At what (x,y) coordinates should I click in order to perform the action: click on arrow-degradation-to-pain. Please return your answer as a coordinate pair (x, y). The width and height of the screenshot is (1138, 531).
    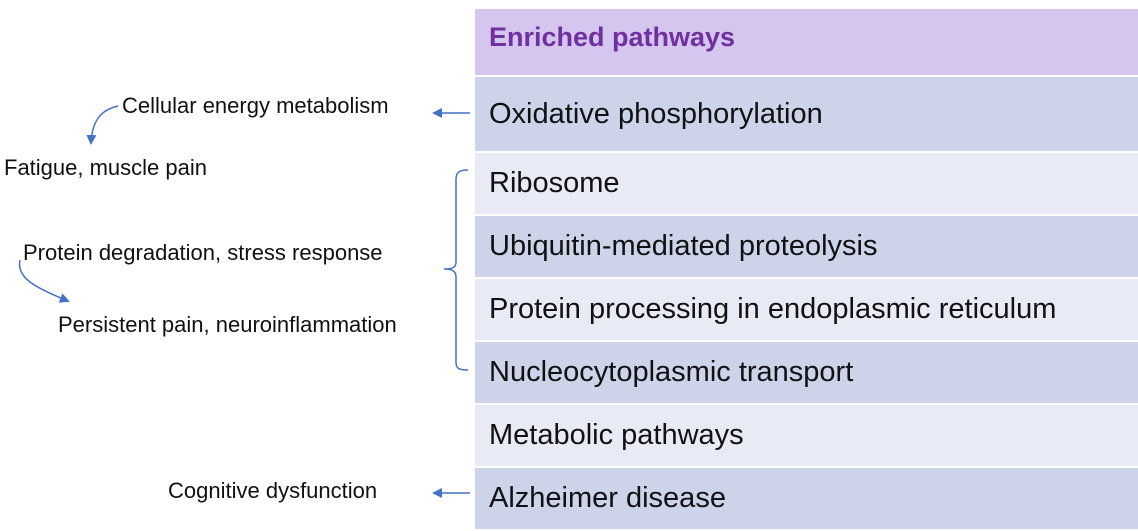
    Looking at the image, I should click on (44, 281).